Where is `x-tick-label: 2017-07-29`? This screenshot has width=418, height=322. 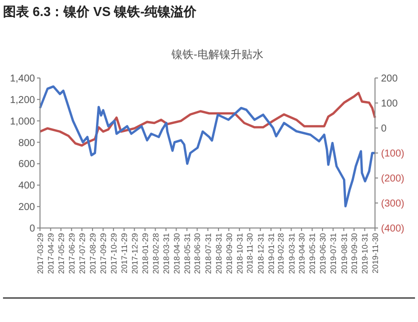
x-tick-label: 2017-07-29 is located at coordinates (82, 253).